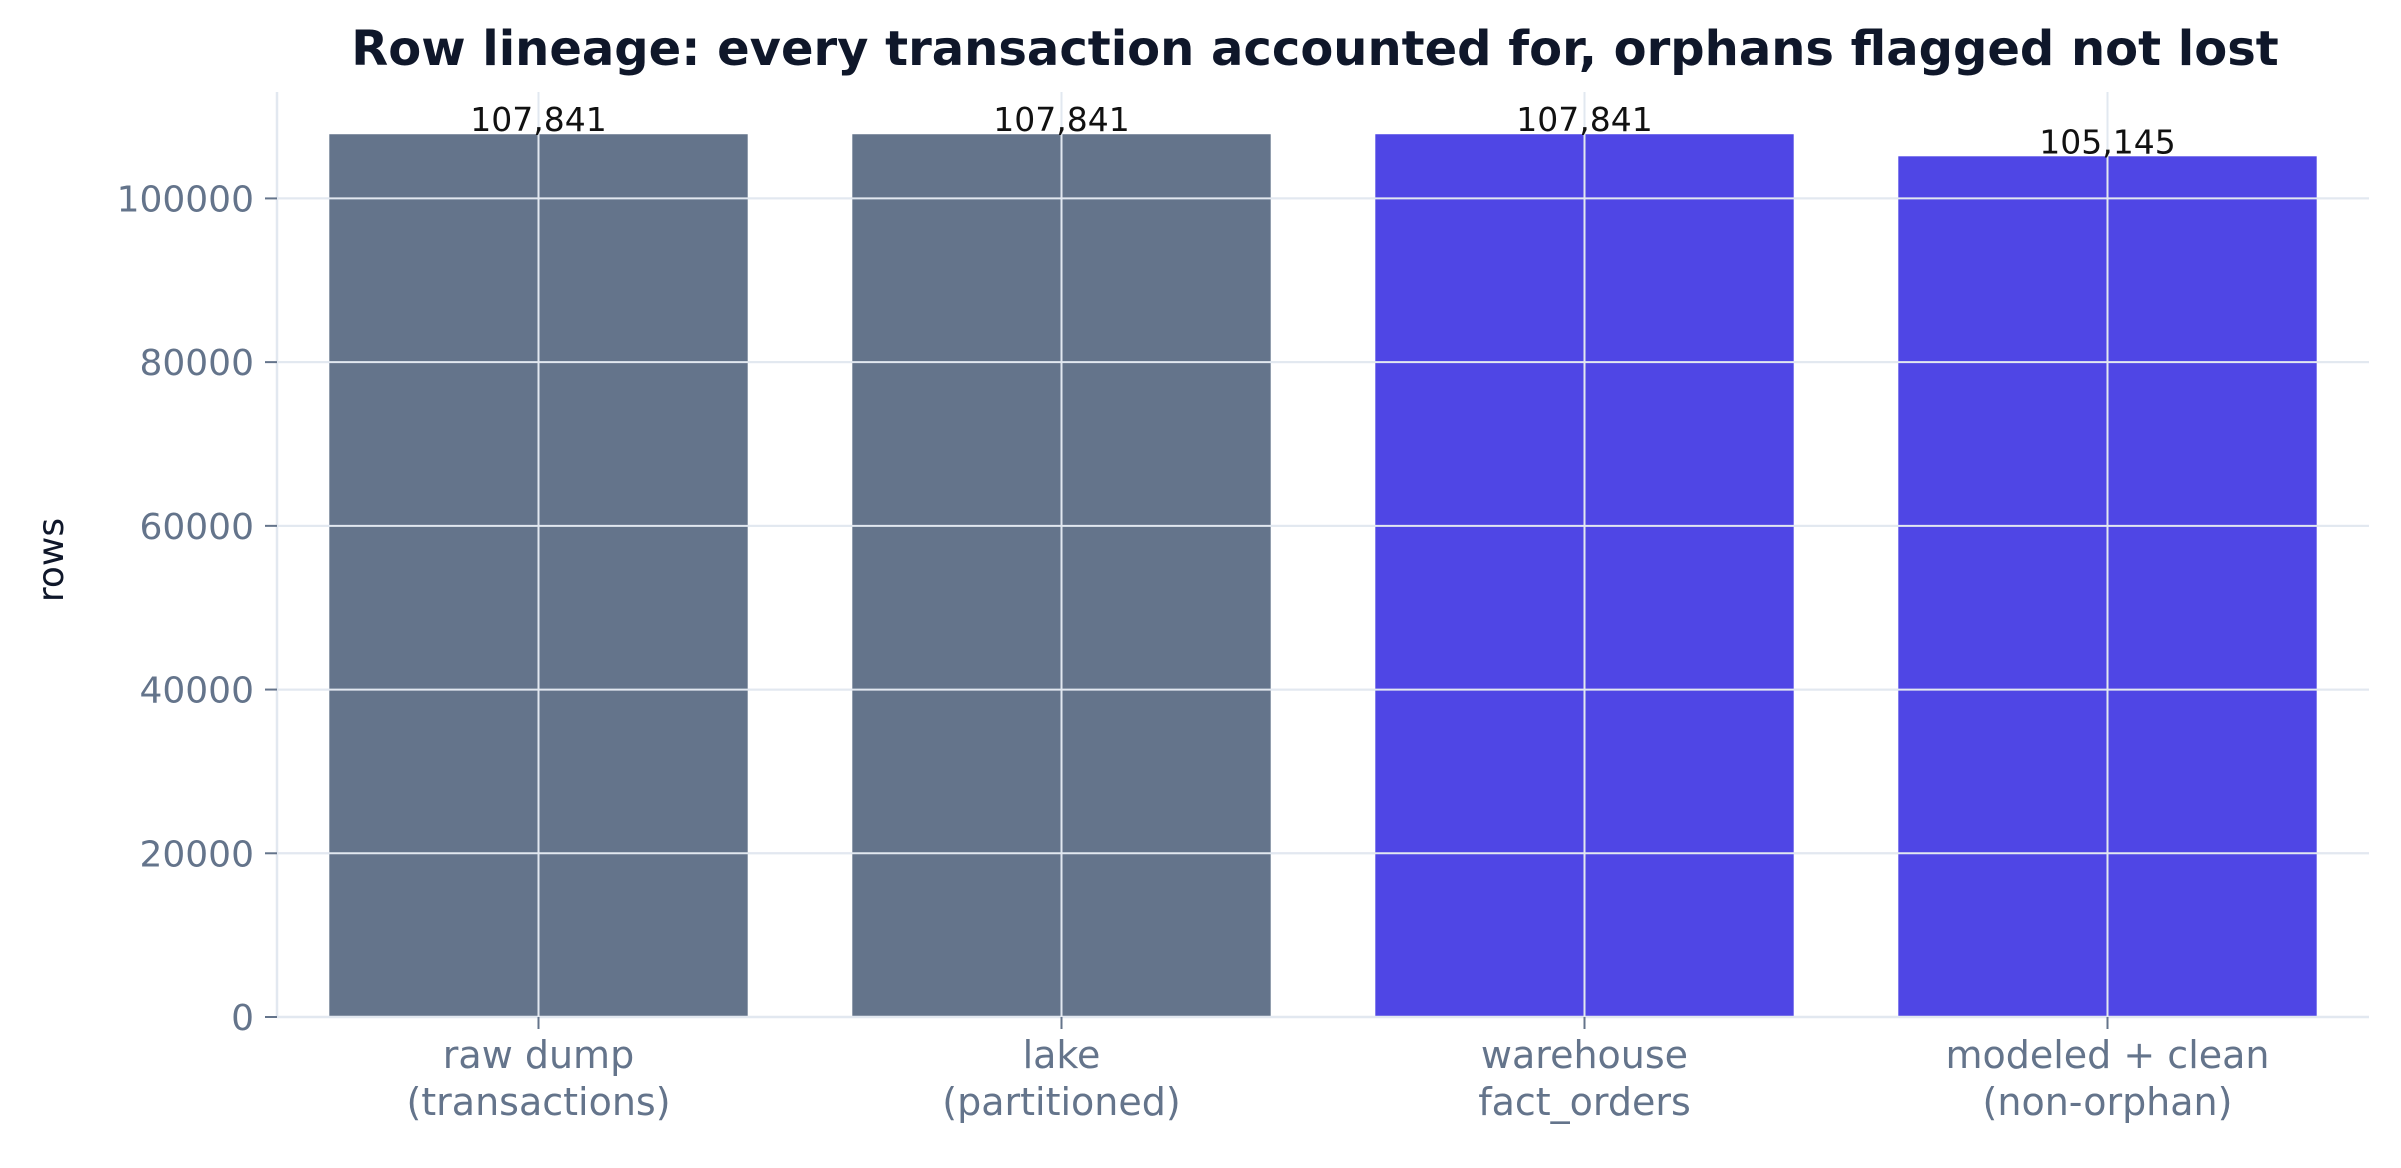  I want to click on y-axis-ticks: 0 20000 40000 60000 80000 100000, so click(197, 609).